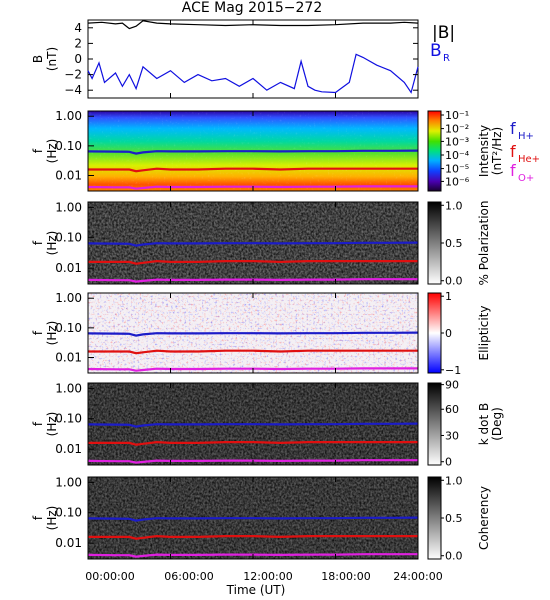  I want to click on colorbar-tick-label: 10⁻¹, so click(457, 115).